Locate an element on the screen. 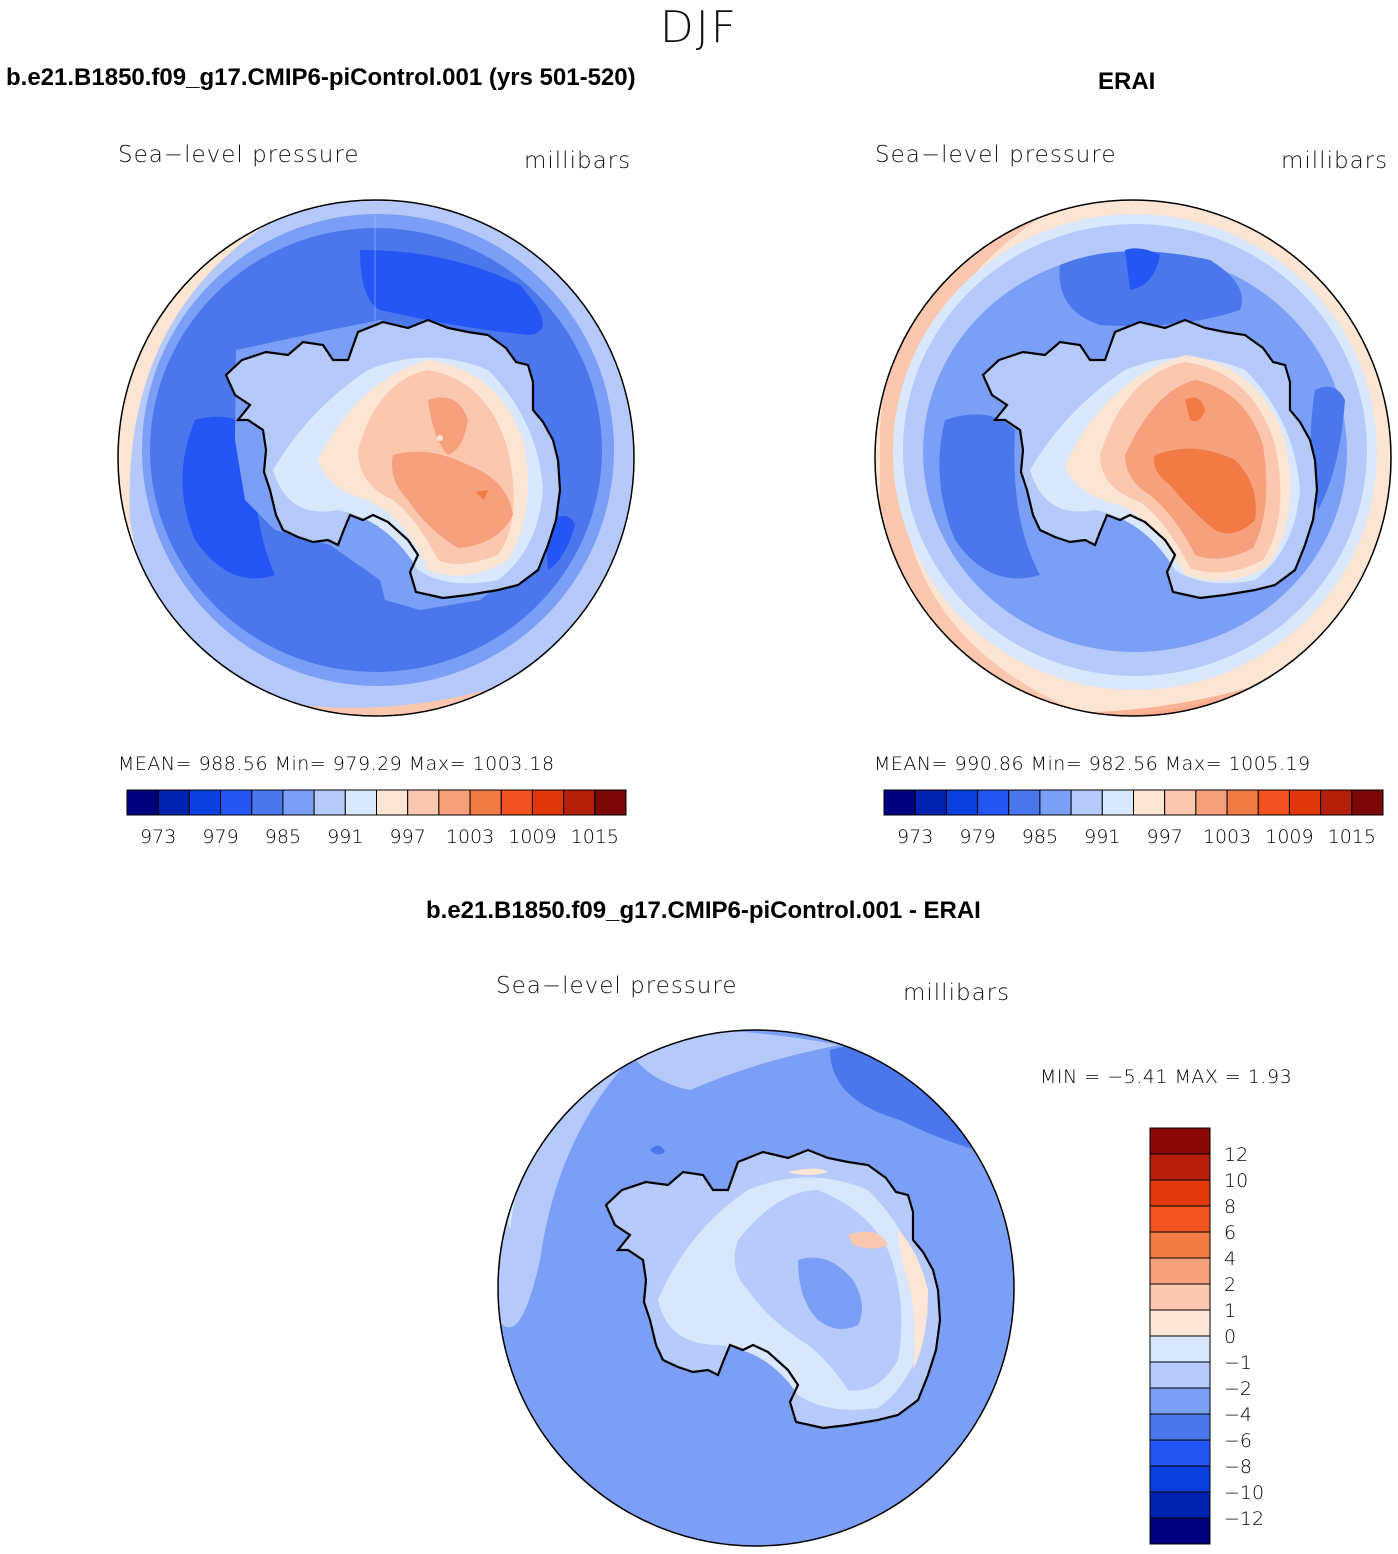  colorbar-panel-1-tick-label: 991 is located at coordinates (345, 837).